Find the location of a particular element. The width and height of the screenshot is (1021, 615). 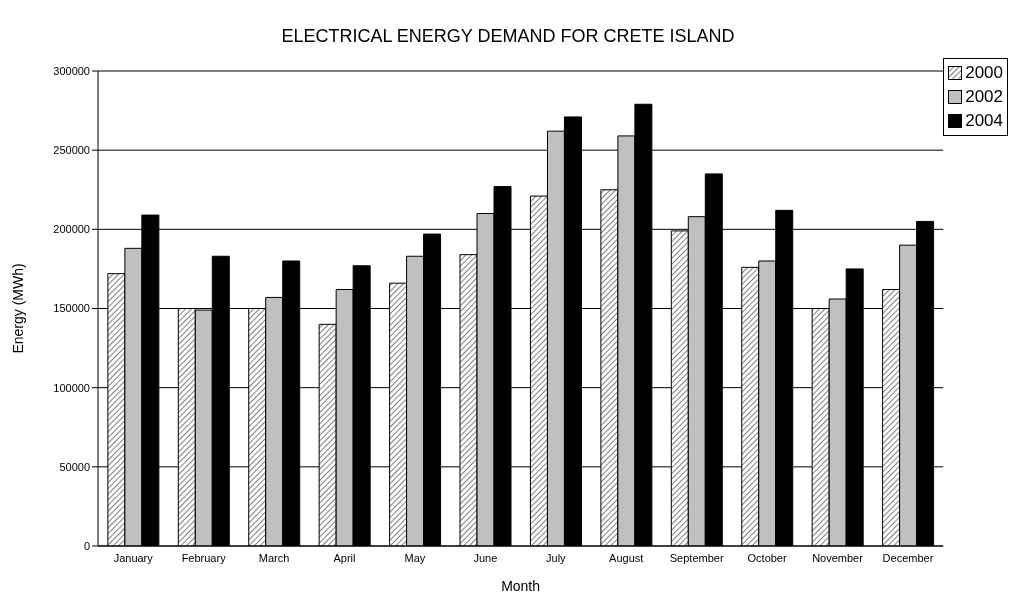

y-tick-label: 0 is located at coordinates (86, 545).